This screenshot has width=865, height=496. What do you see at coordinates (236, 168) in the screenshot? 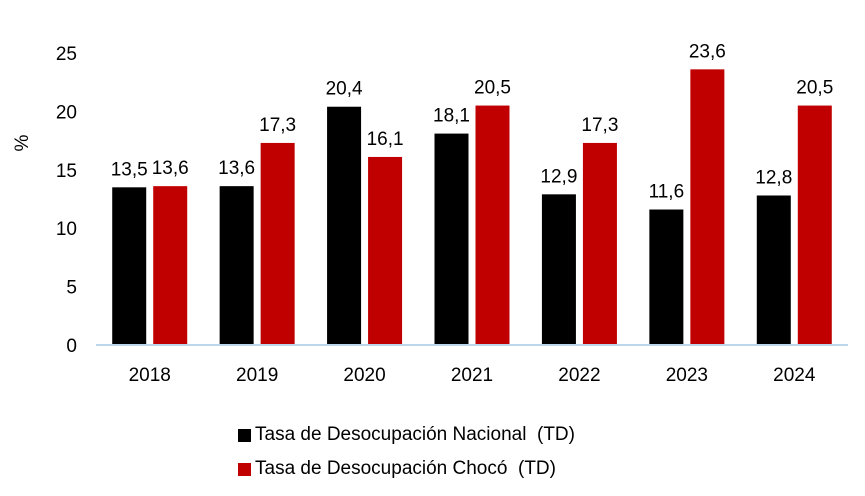
I see `data-label-nacional-2019: 13,6` at bounding box center [236, 168].